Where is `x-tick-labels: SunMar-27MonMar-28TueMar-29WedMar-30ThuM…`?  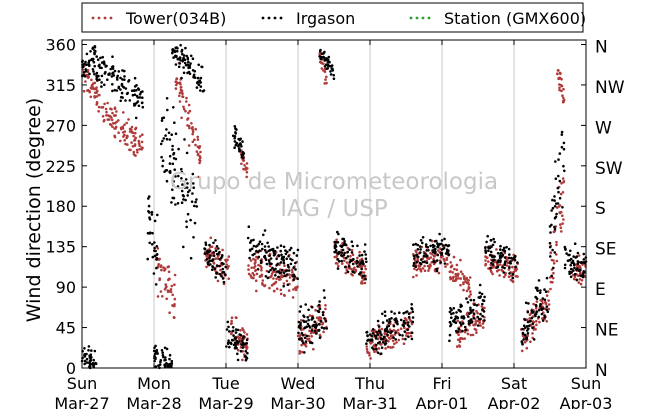 x-tick-labels: SunMar-27MonMar-28TueMar-29WedMar-30ThuM… is located at coordinates (333, 391).